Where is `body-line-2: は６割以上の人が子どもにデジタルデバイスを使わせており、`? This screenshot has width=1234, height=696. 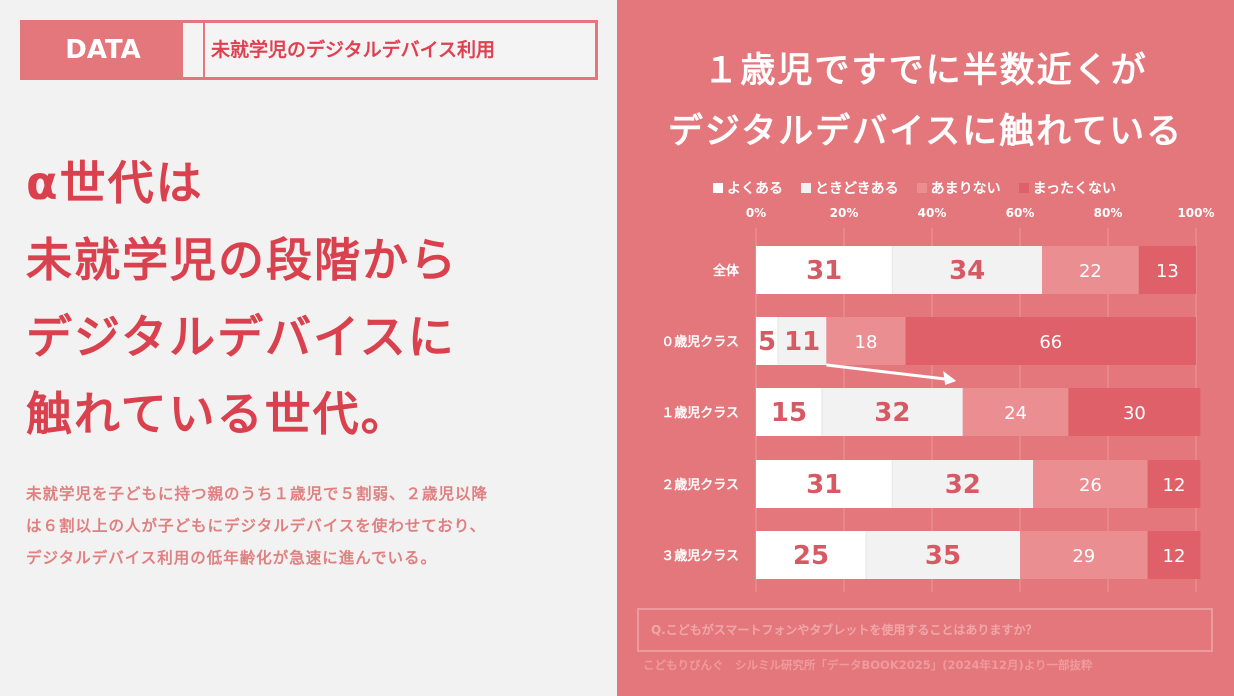
body-line-2: は６割以上の人が子どもにデジタルデバイスを使わせており、 is located at coordinates (256, 526).